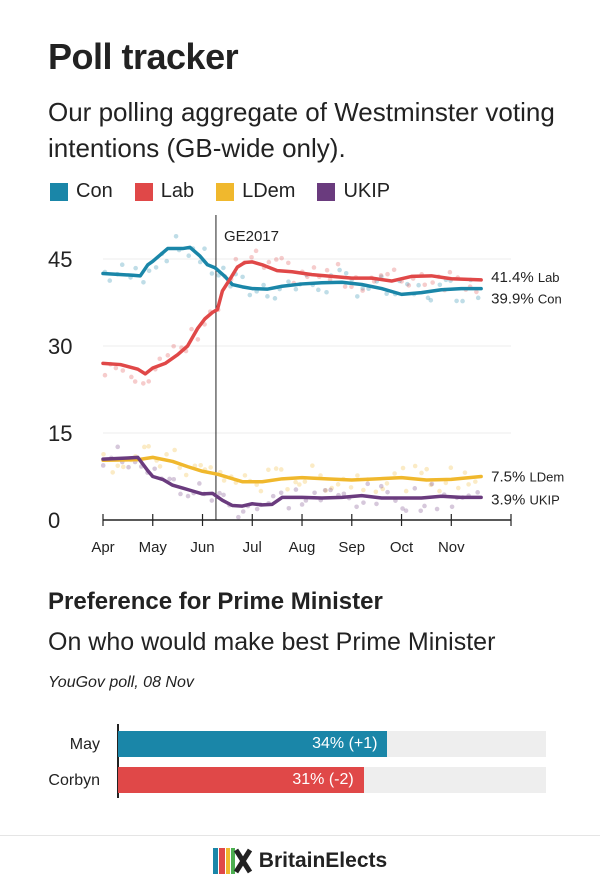 This screenshot has height=895, width=600. Describe the element at coordinates (402, 547) in the screenshot. I see `x-tick-label: Oct` at that location.